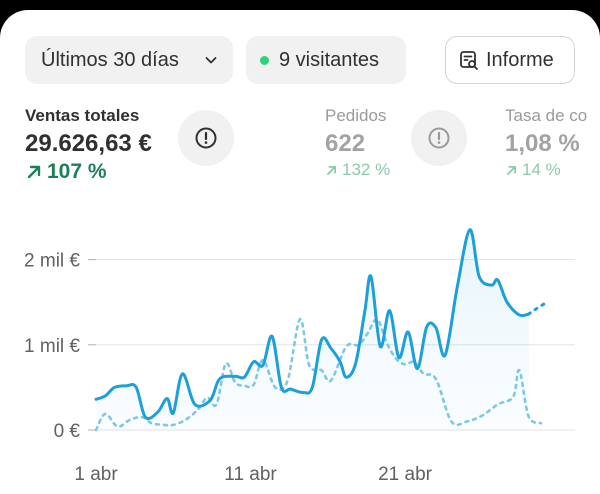 The width and height of the screenshot is (600, 494). What do you see at coordinates (345, 143) in the screenshot?
I see `metric-value: 622` at bounding box center [345, 143].